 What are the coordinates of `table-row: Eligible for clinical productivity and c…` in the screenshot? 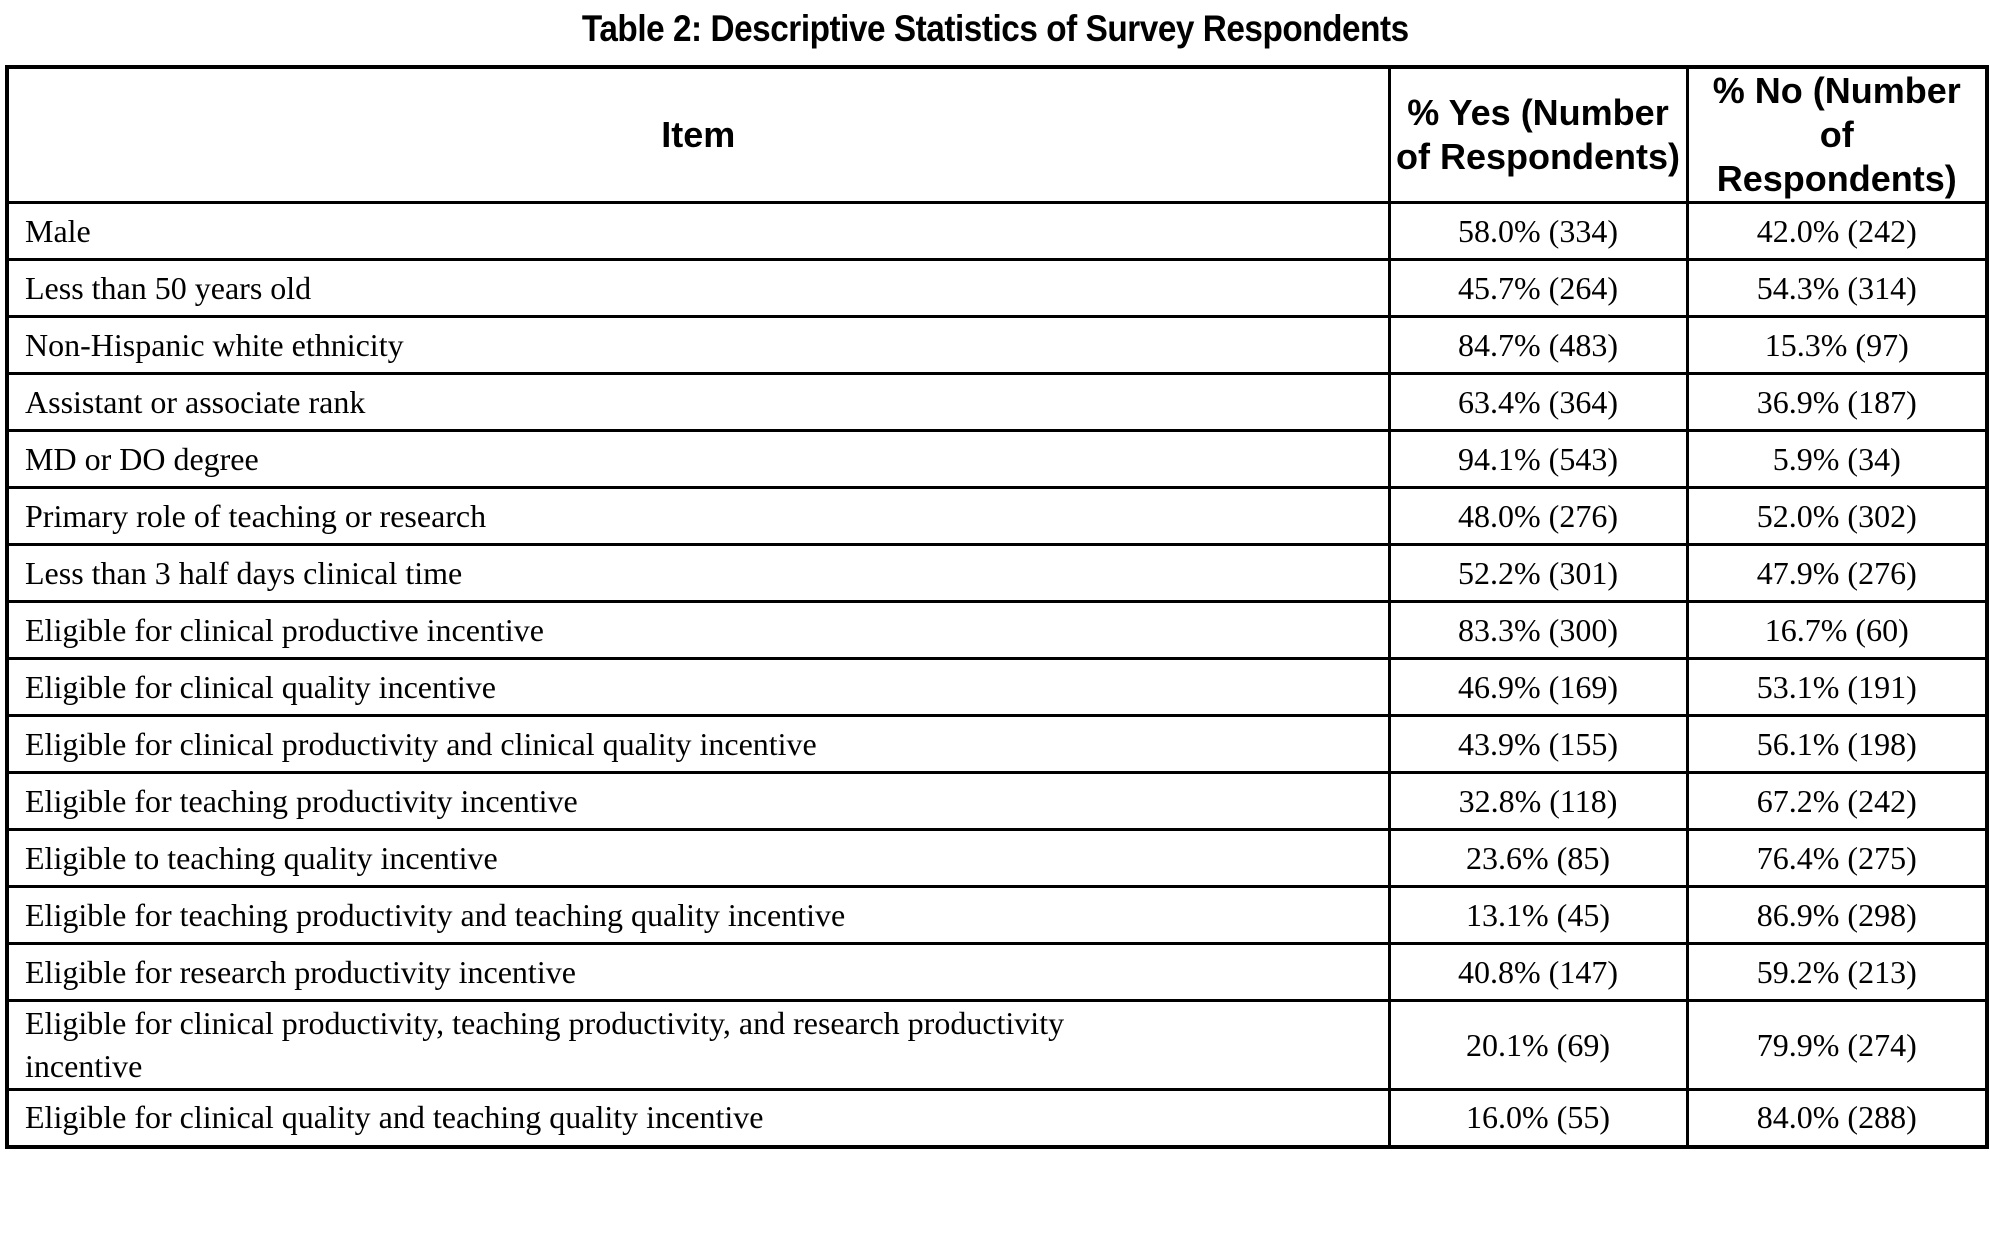 It's located at (997, 744).